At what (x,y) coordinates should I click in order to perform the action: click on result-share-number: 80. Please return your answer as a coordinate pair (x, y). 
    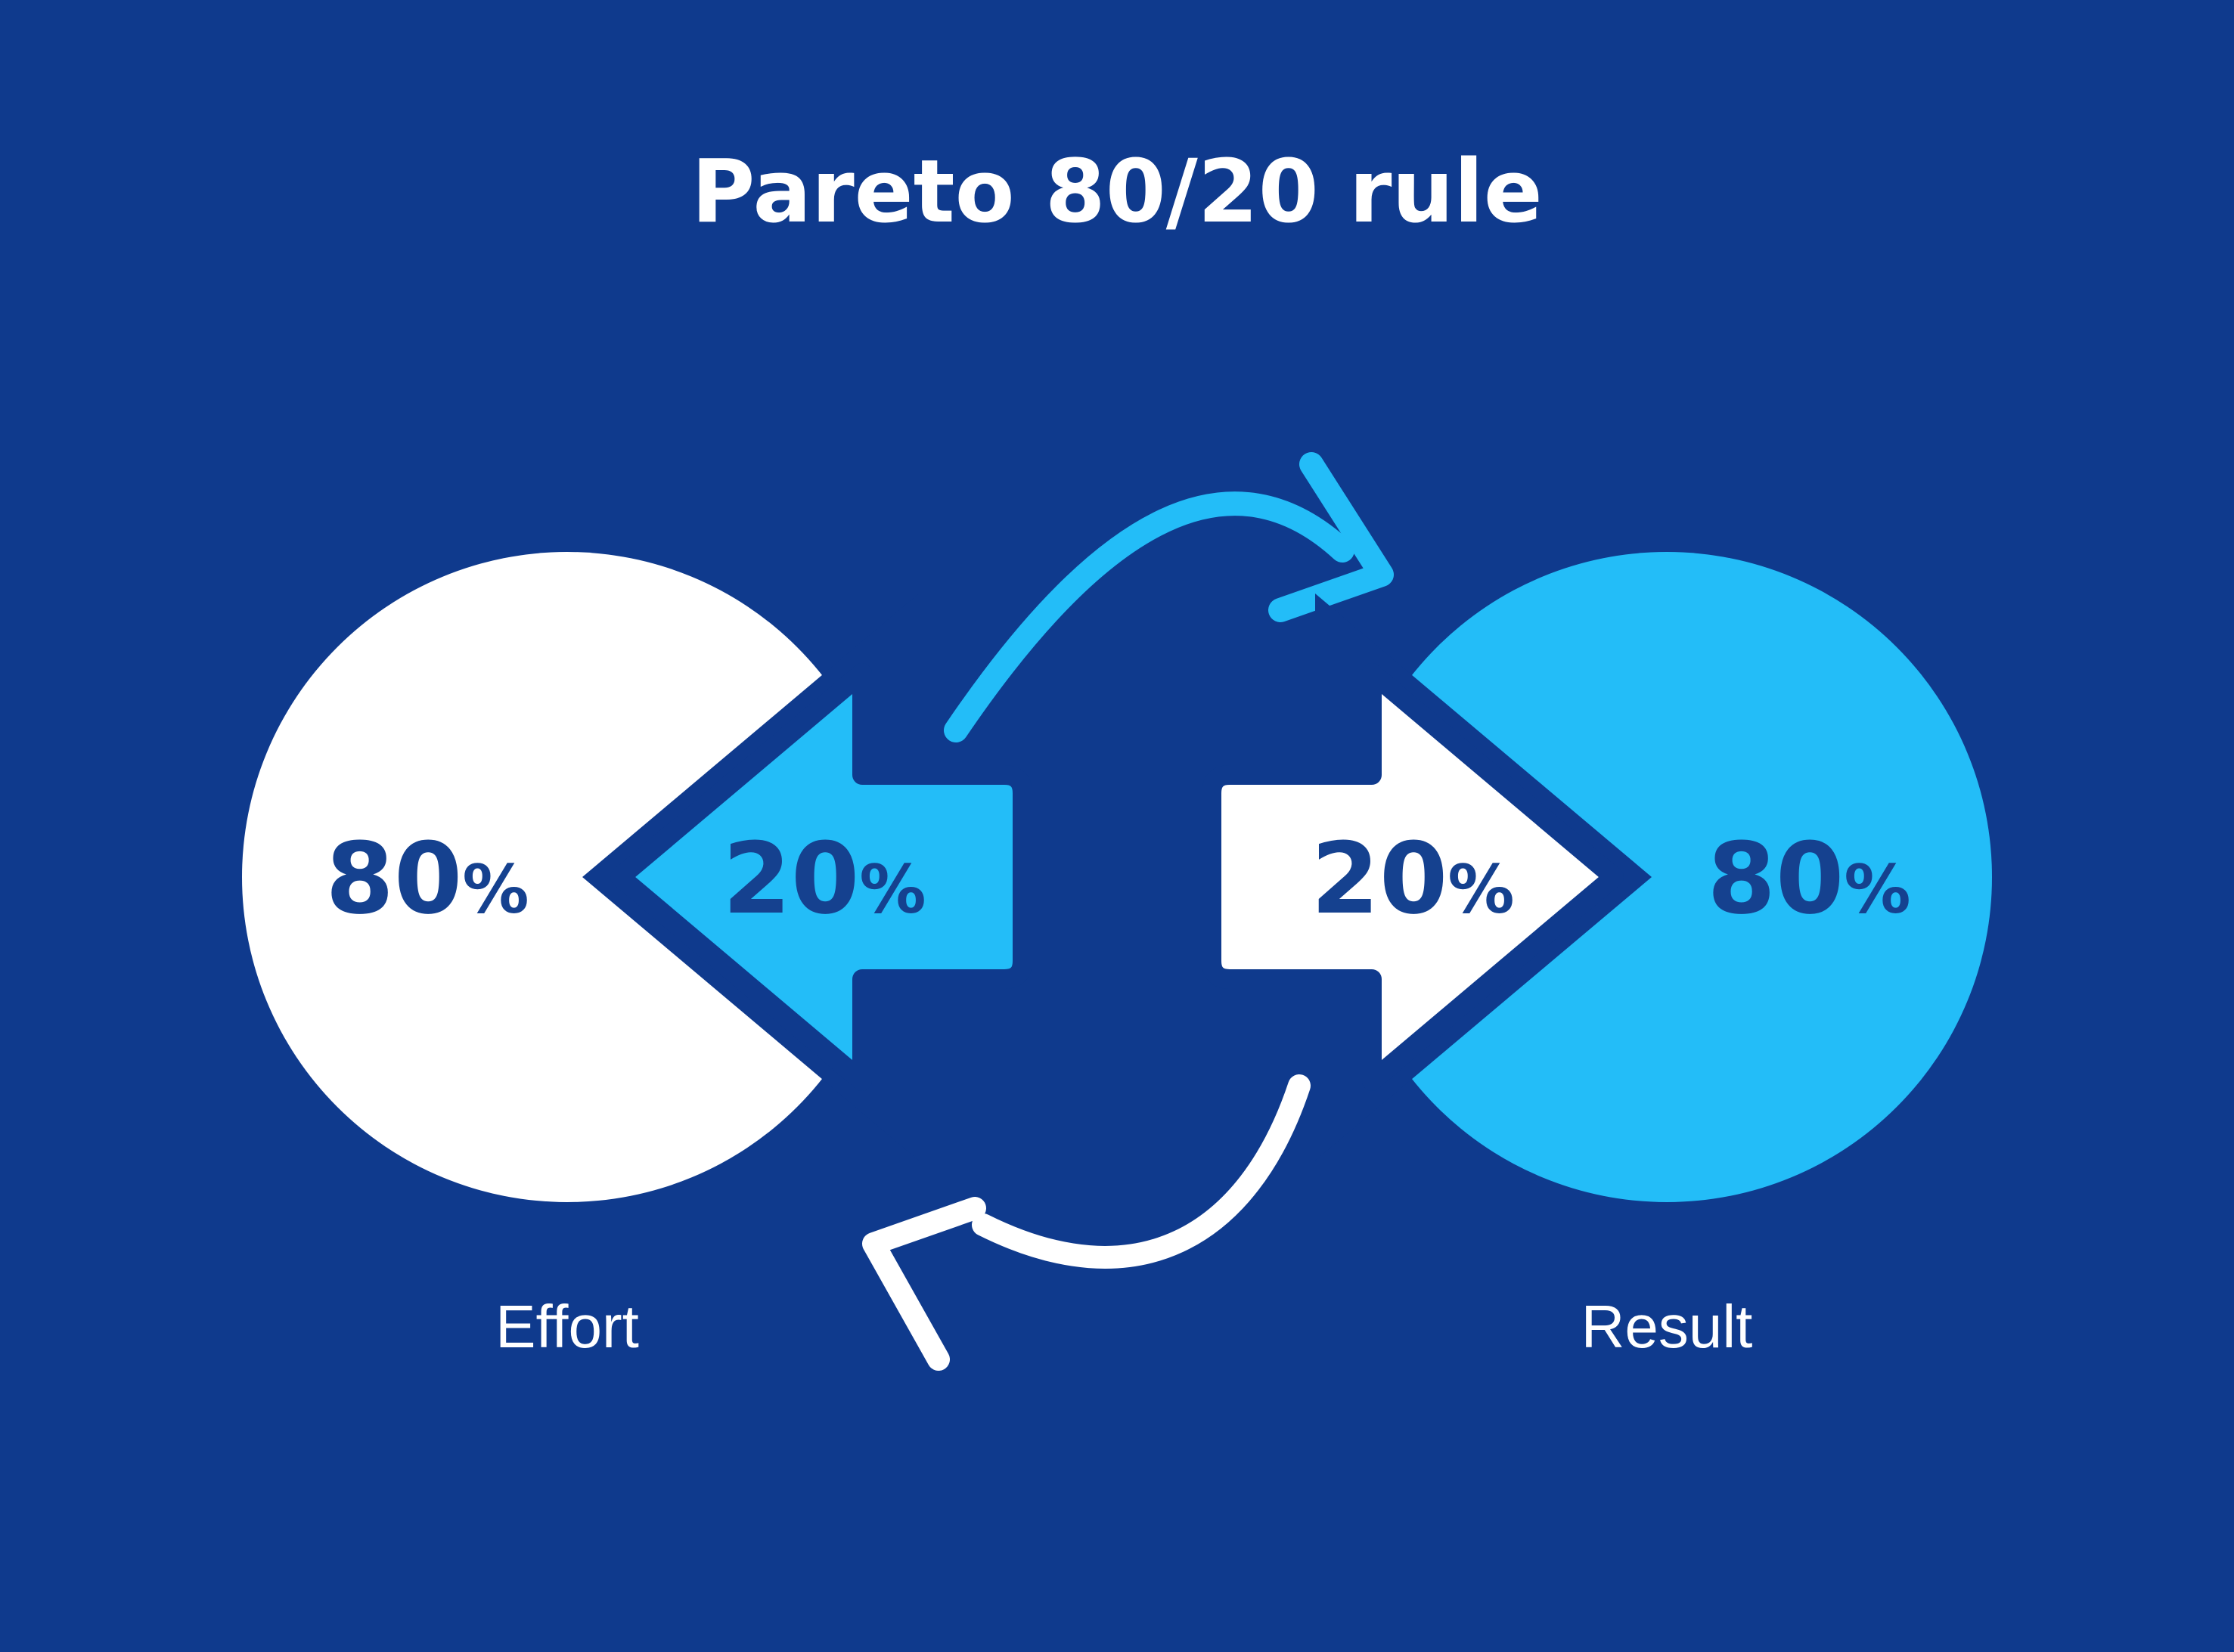
    Looking at the image, I should click on (1776, 879).